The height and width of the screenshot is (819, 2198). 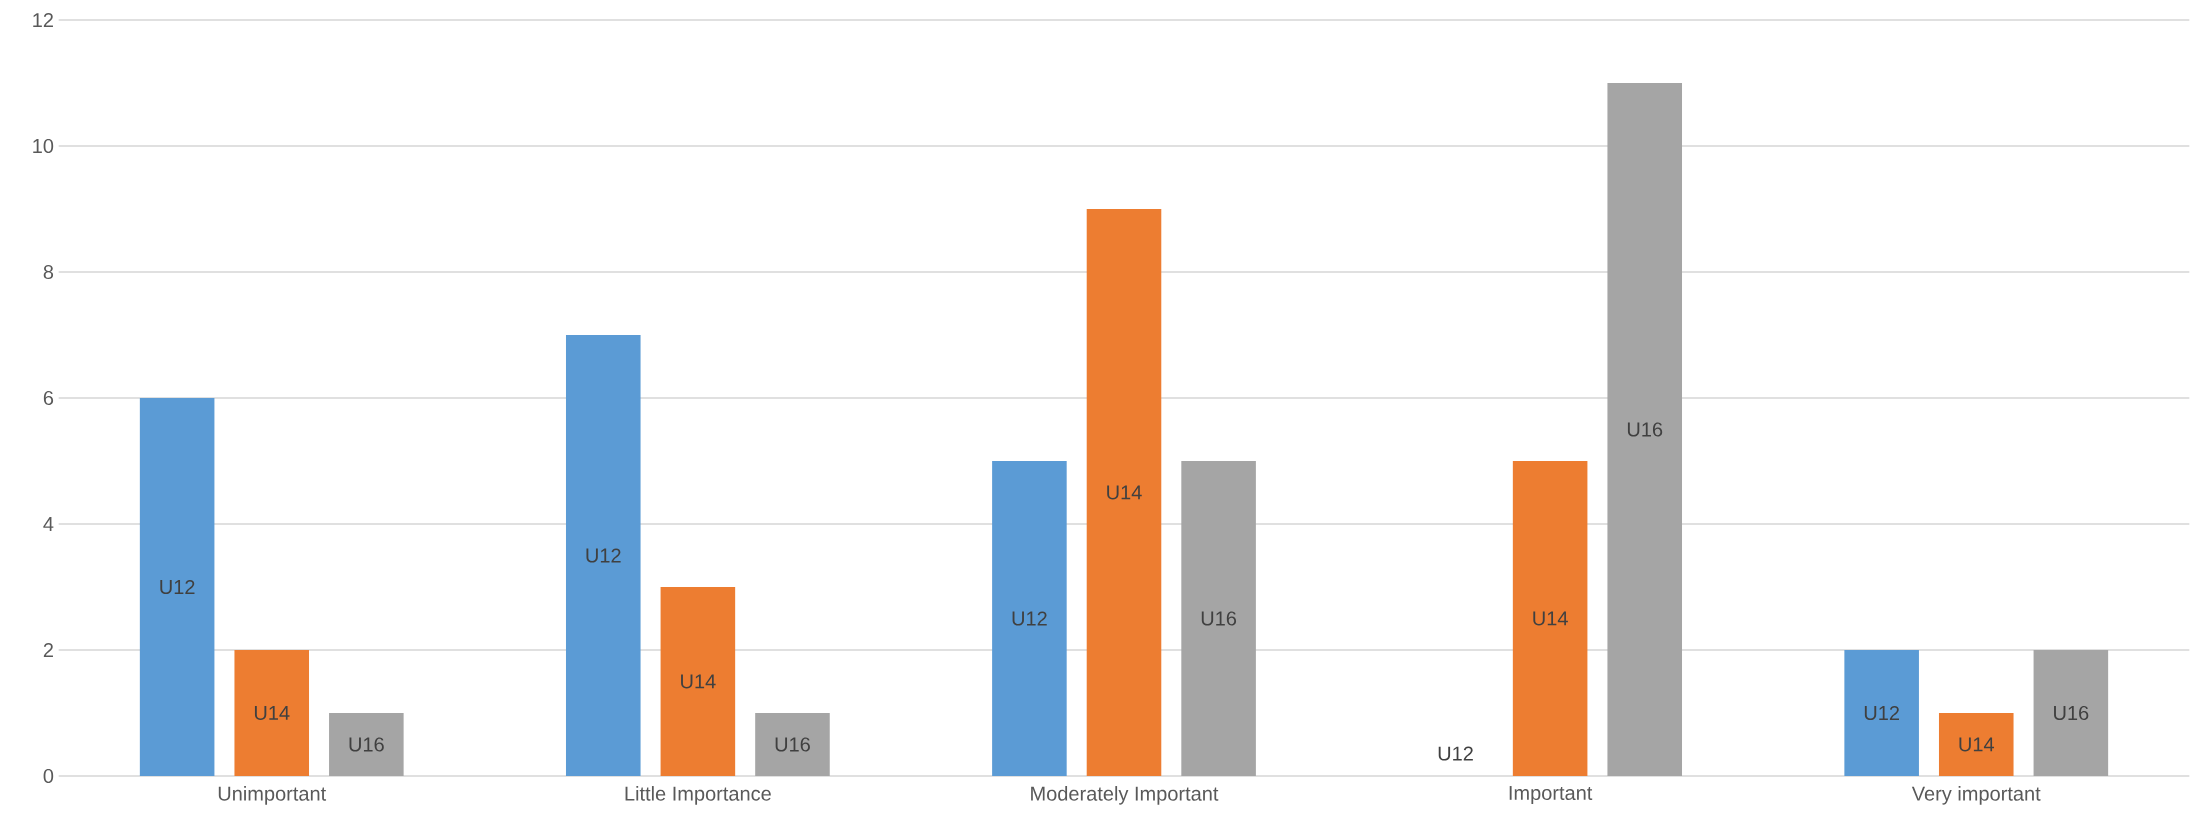 I want to click on x-tick-label: Little Importance, so click(x=698, y=795).